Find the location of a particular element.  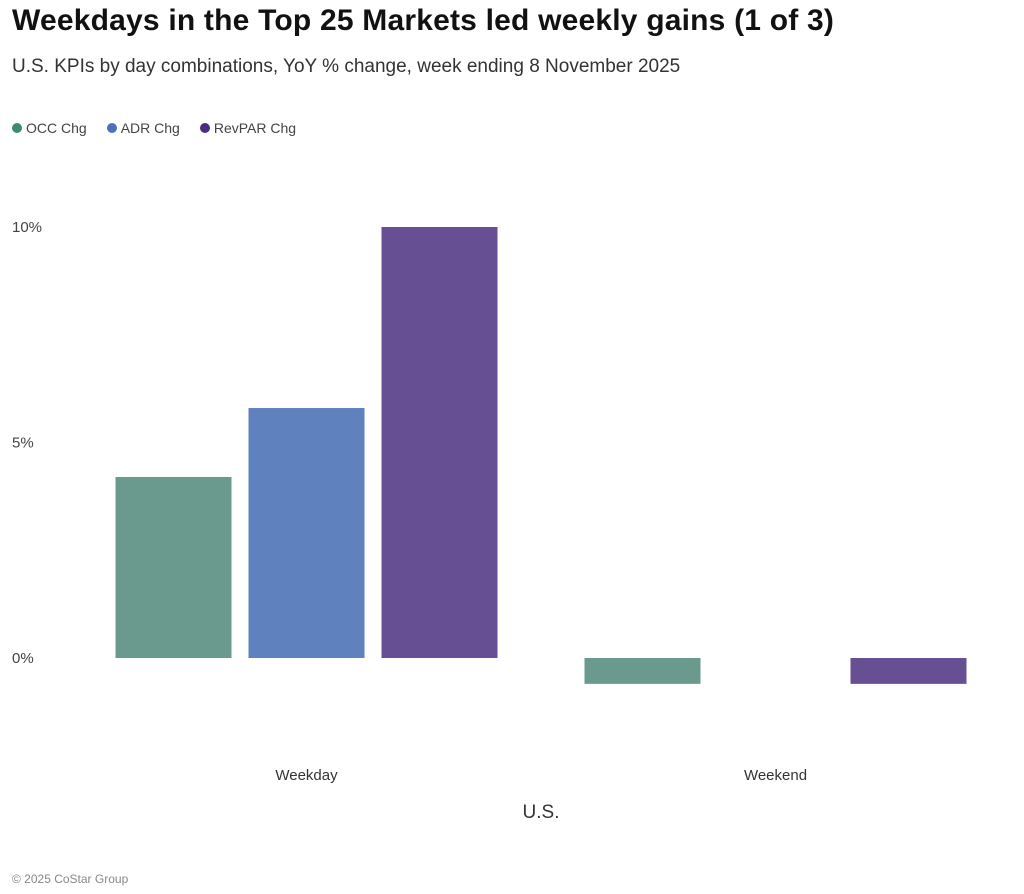

legend: OCC Chg ADR Chg RevPAR Chg is located at coordinates (154, 128).